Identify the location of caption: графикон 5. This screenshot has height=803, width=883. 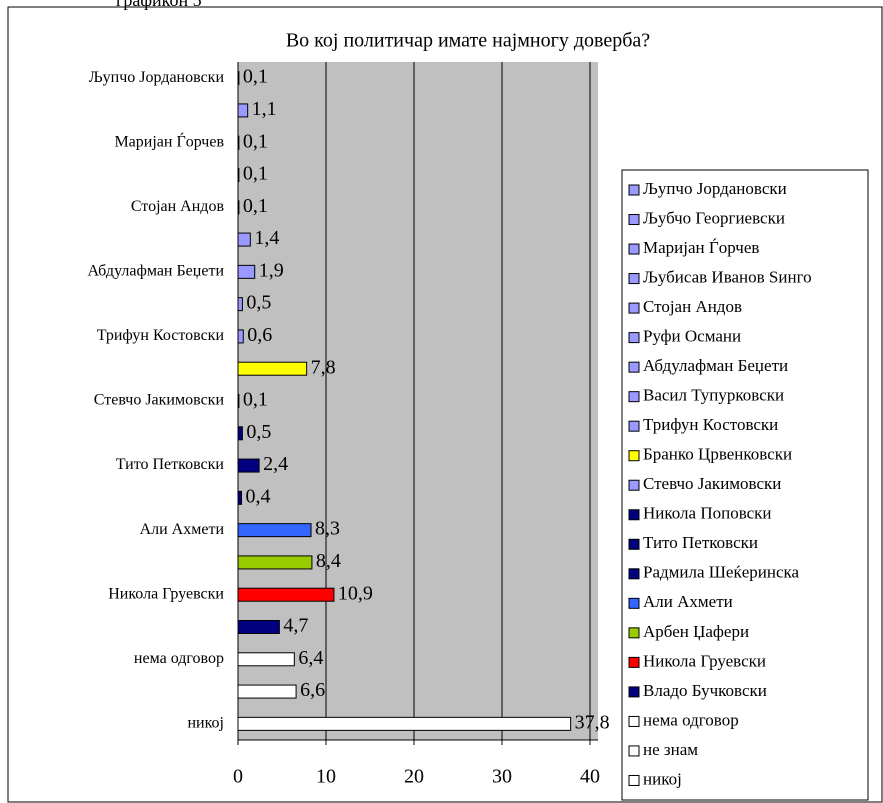
(159, 5).